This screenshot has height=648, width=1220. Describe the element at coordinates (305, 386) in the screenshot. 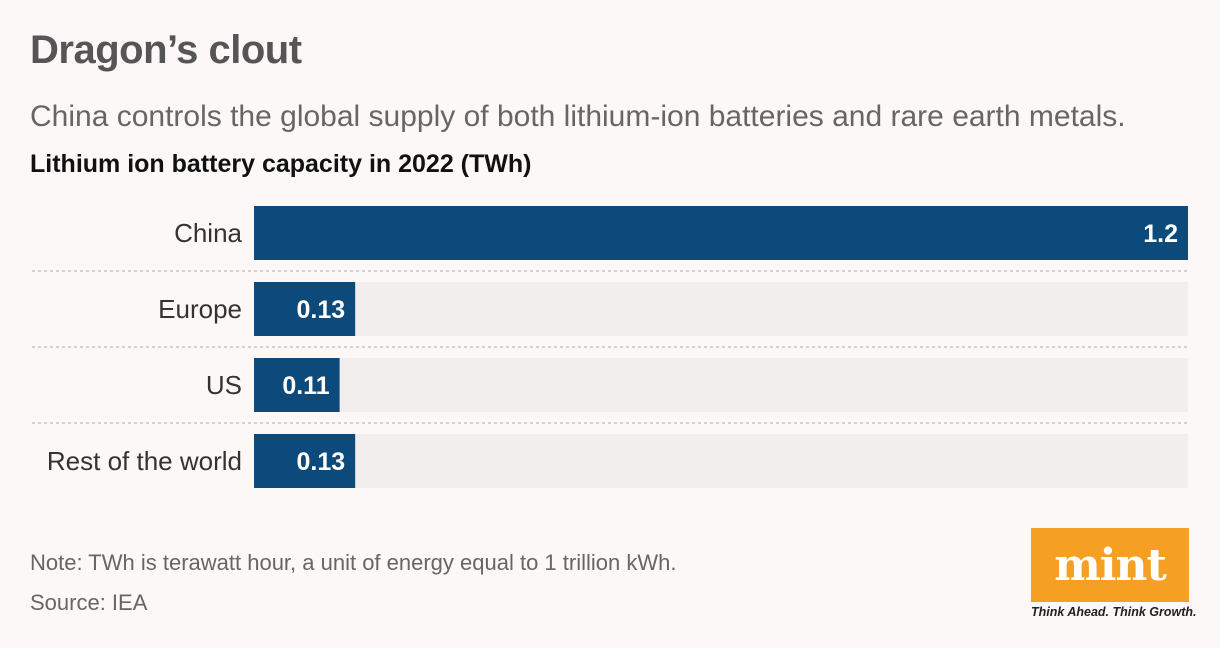

I see `value-label-us: 0.11` at that location.